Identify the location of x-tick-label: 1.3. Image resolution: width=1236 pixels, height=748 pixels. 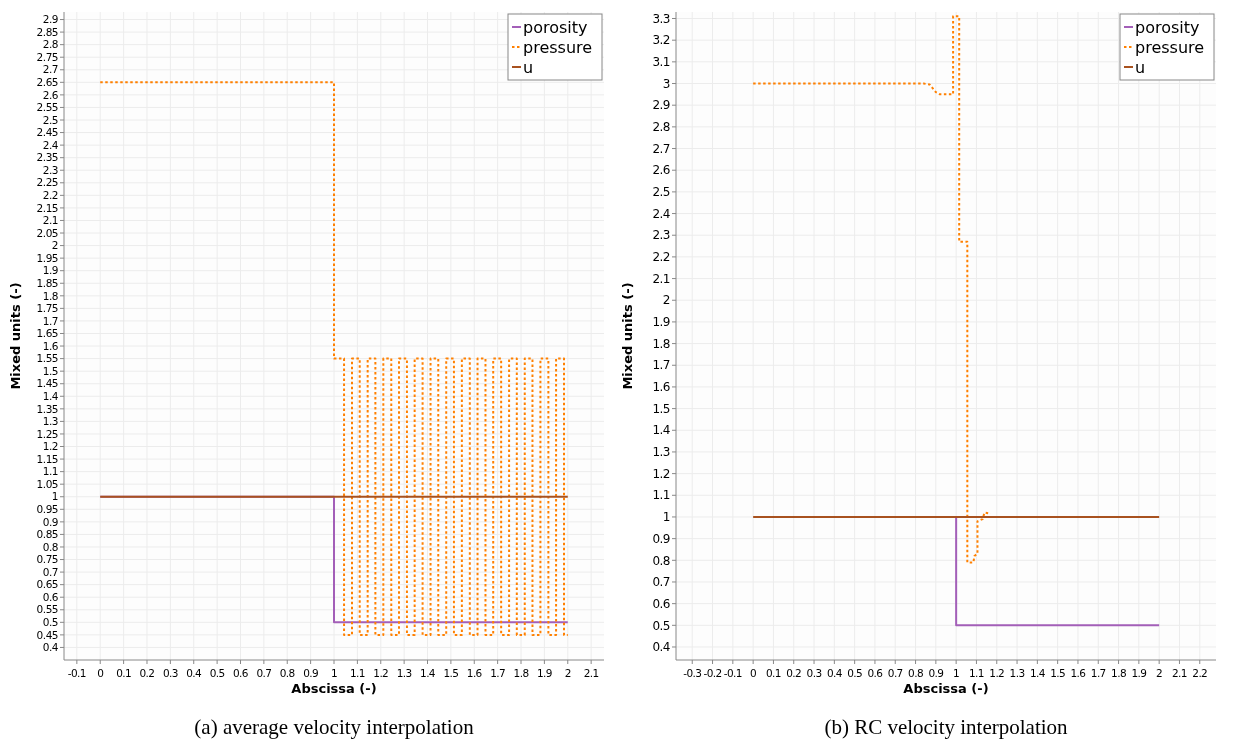
(1017, 673).